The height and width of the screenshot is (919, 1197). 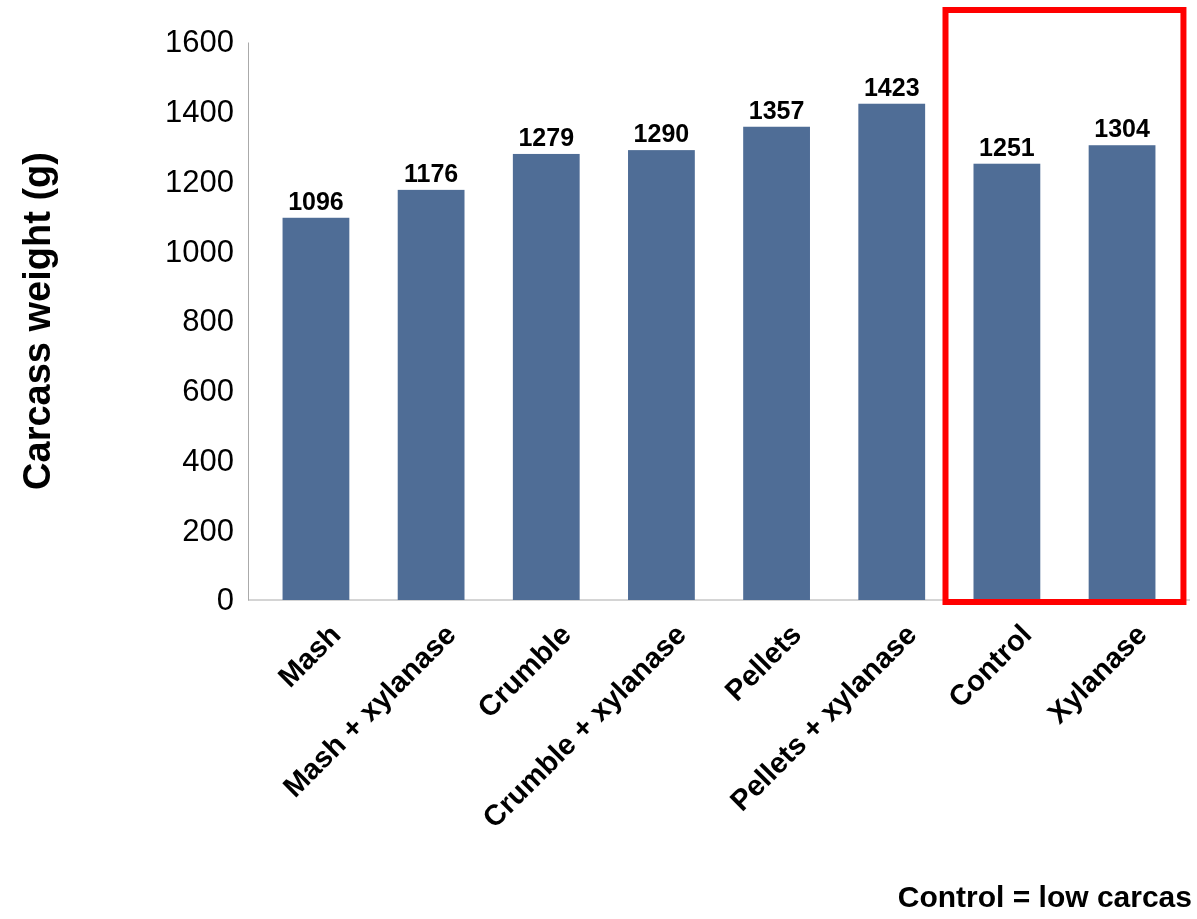 What do you see at coordinates (199, 112) in the screenshot?
I see `y-tick-label: 1400` at bounding box center [199, 112].